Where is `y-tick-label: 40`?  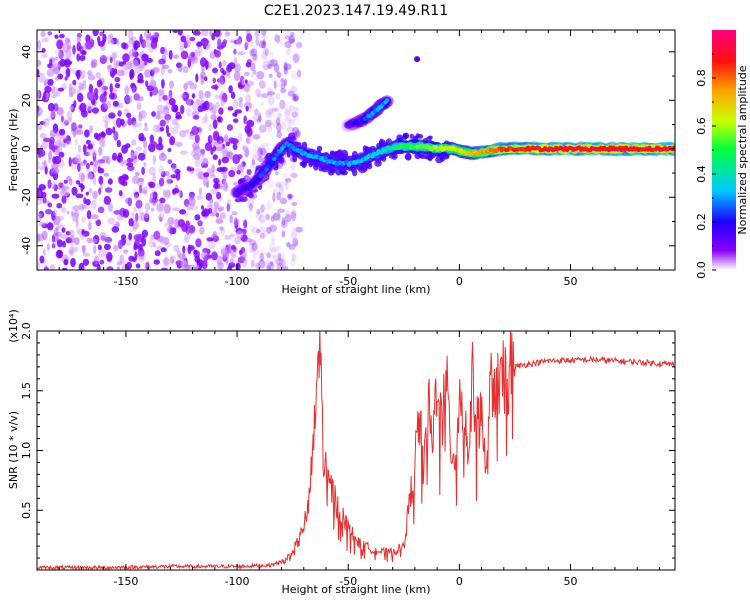 y-tick-label: 40 is located at coordinates (26, 52).